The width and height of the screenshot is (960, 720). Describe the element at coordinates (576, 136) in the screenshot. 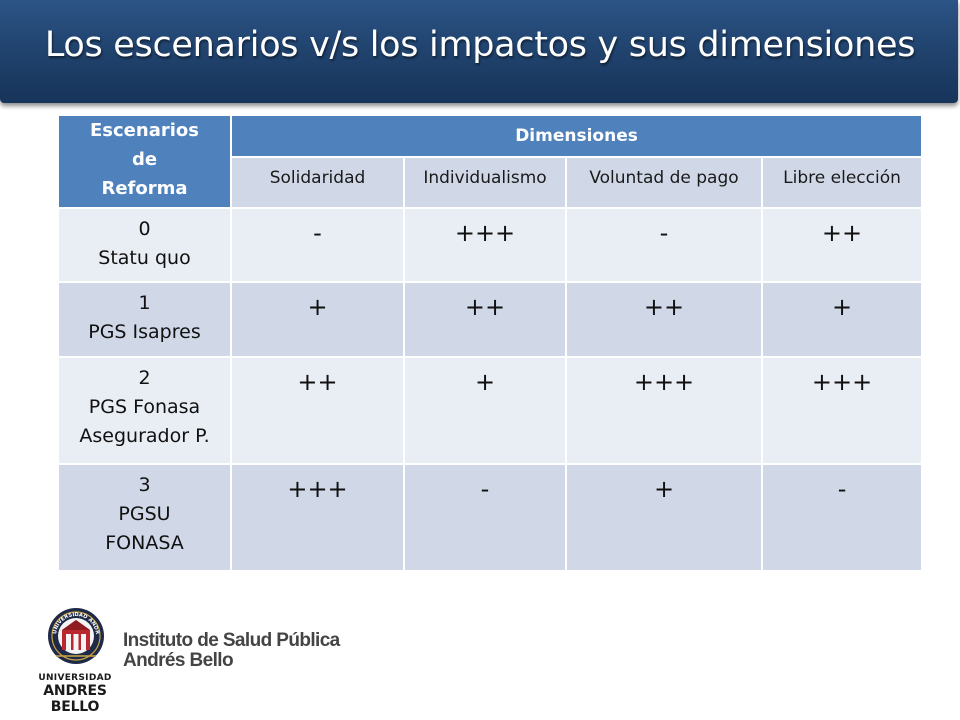

I see `dimensions-group-header: Dimensiones` at that location.